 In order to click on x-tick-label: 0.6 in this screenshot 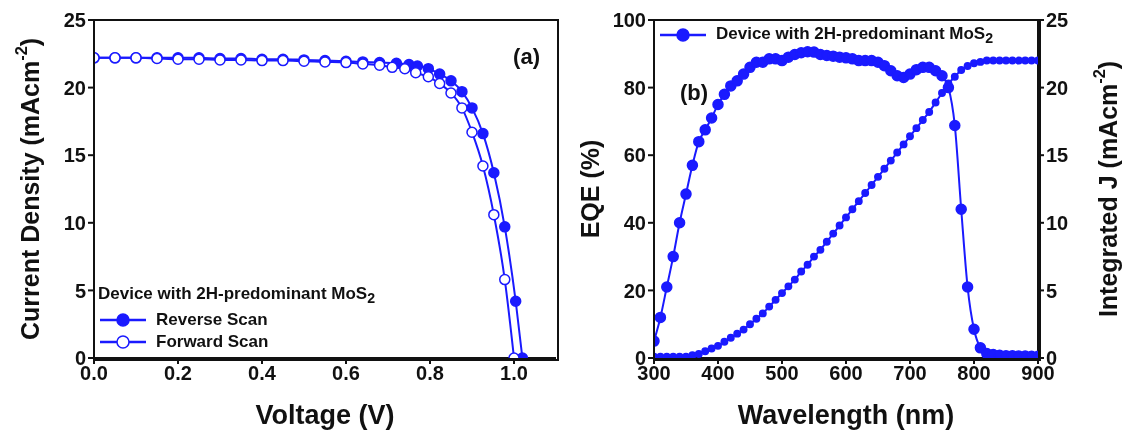, I will do `click(346, 373)`.